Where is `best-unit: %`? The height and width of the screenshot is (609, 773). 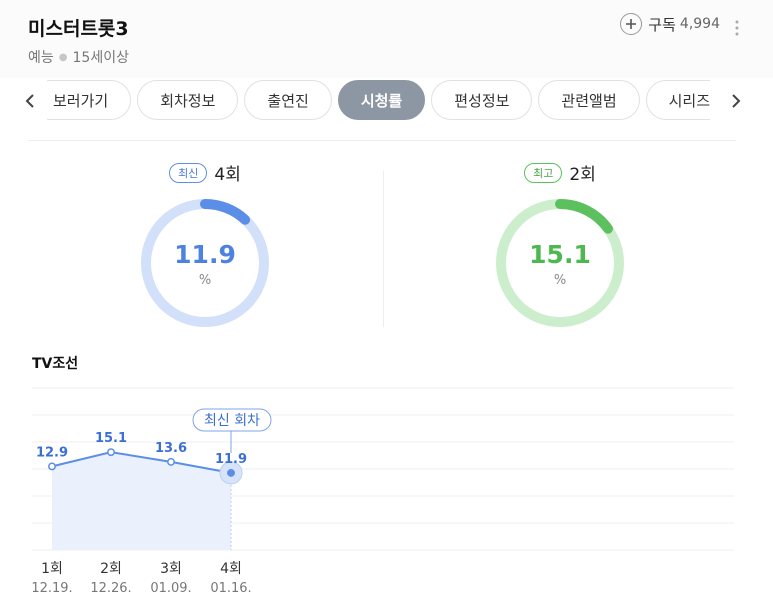 best-unit: % is located at coordinates (560, 280).